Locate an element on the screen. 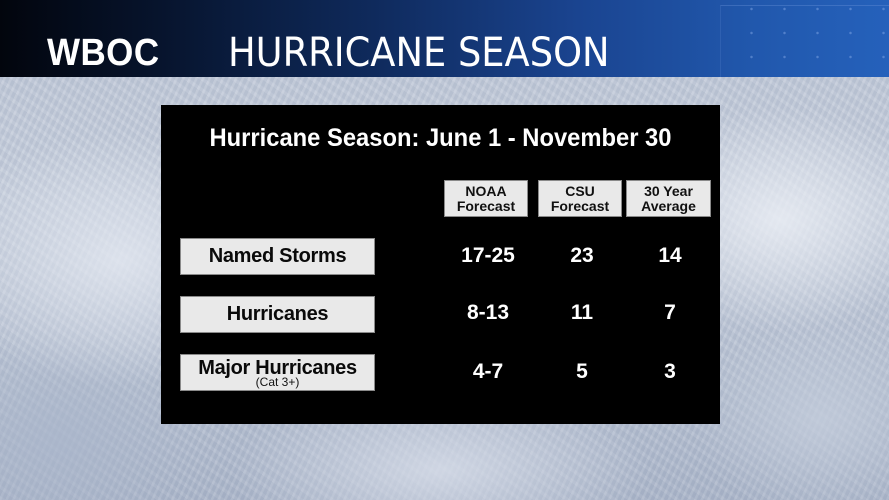  value-major-hurricanes-csu: 5 is located at coordinates (582, 371).